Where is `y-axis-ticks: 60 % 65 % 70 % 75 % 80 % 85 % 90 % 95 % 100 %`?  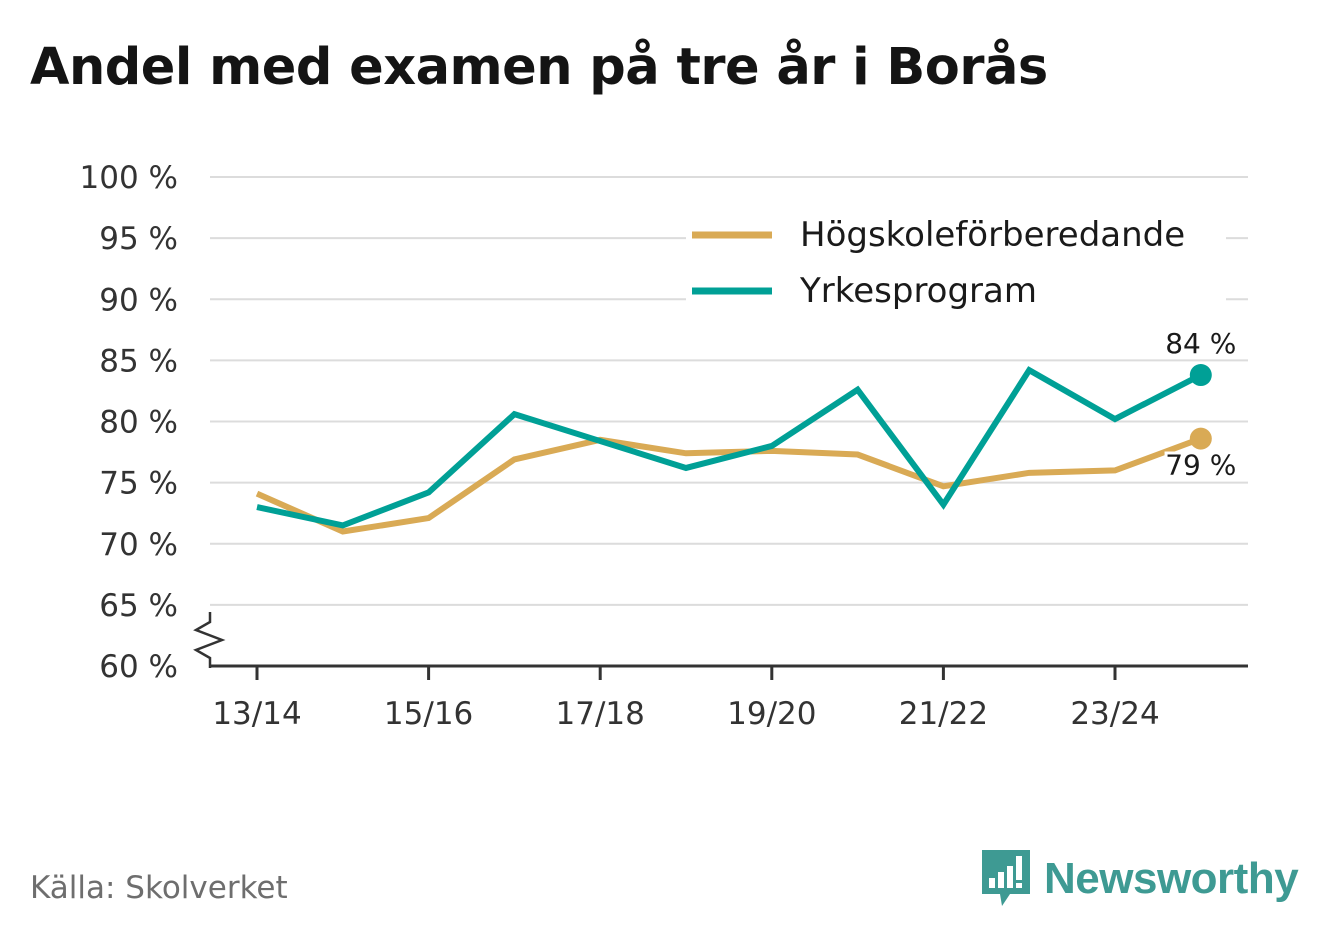 y-axis-ticks: 60 % 65 % 70 % 75 % 80 % 85 % 90 % 95 % 100 % is located at coordinates (129, 422).